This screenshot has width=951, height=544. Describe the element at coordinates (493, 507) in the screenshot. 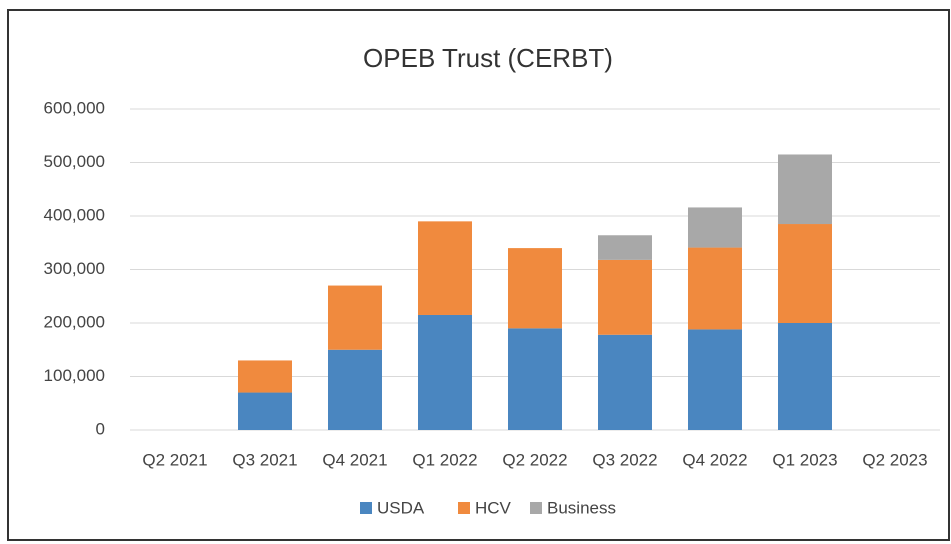

I see `legend-label: HCV` at that location.